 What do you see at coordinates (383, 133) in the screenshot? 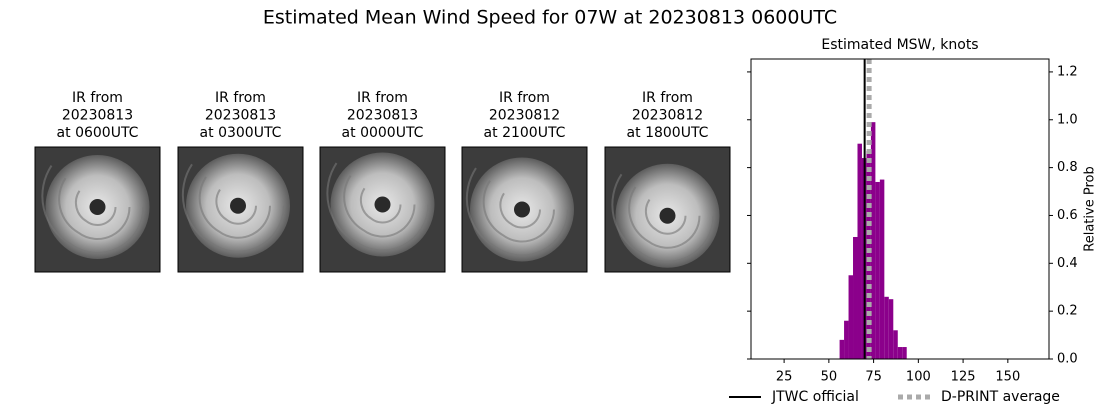
I see `panel-label: at 0000UTC` at bounding box center [383, 133].